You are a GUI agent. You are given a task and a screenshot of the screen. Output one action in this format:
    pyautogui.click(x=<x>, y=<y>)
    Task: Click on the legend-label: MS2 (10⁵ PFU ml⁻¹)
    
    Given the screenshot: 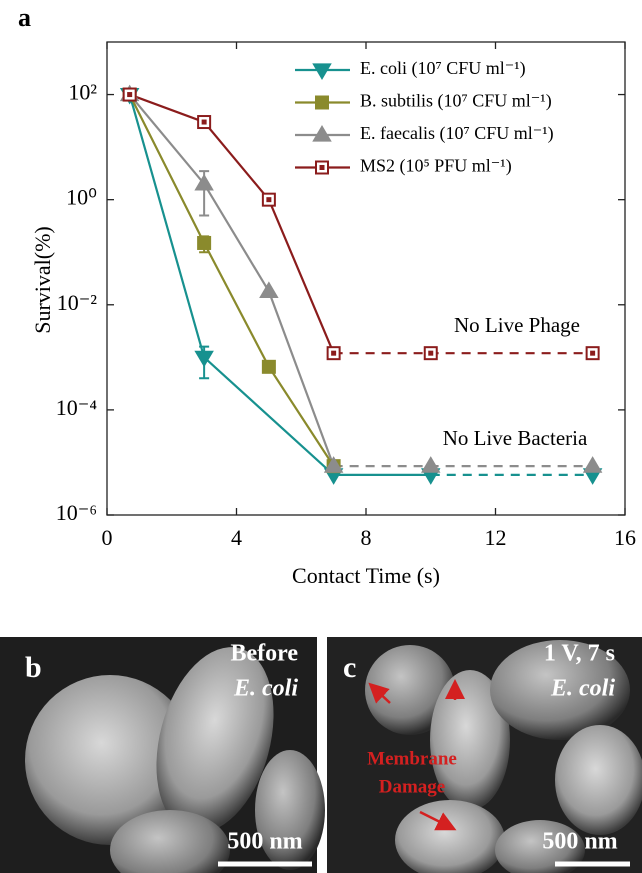 What is the action you would take?
    pyautogui.click(x=436, y=166)
    